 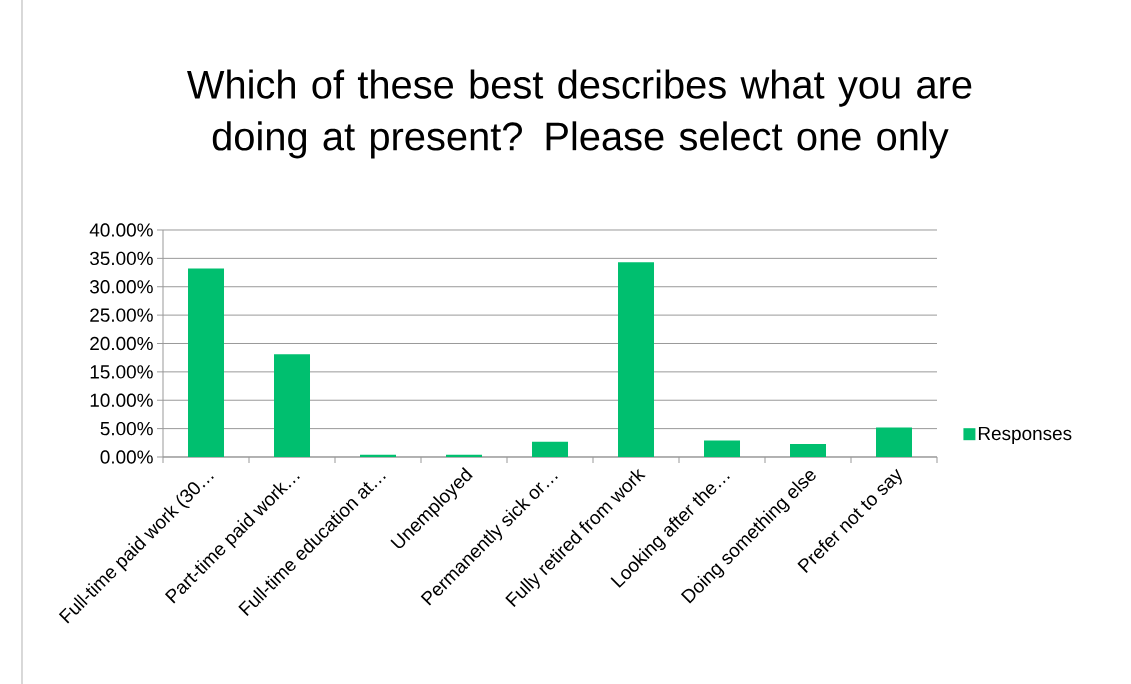 I want to click on chart-title: Which of these best describes what you are doing at present? Please select one only, so click(x=579, y=114).